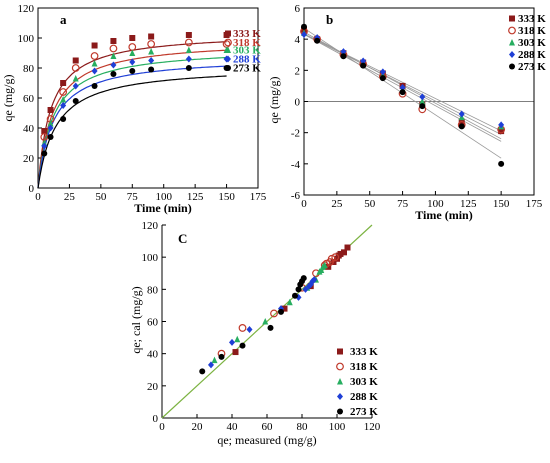  What do you see at coordinates (295, 134) in the screenshot?
I see `y-tick-label: -2` at bounding box center [295, 134].